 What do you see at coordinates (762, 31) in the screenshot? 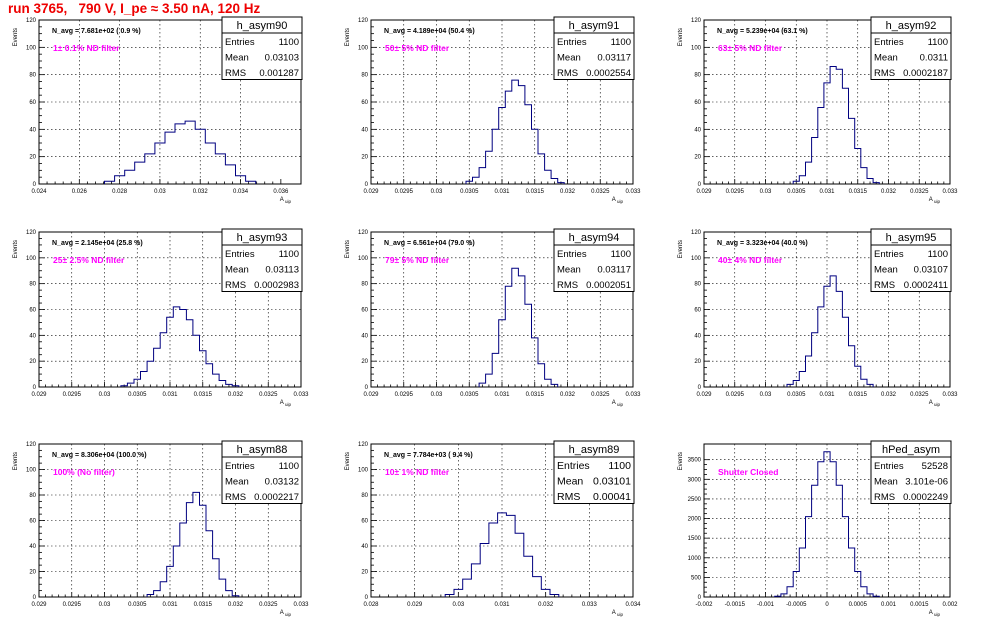
I see `navg-label: N_avg = 5.239e+04 (63.1 %)` at bounding box center [762, 31].